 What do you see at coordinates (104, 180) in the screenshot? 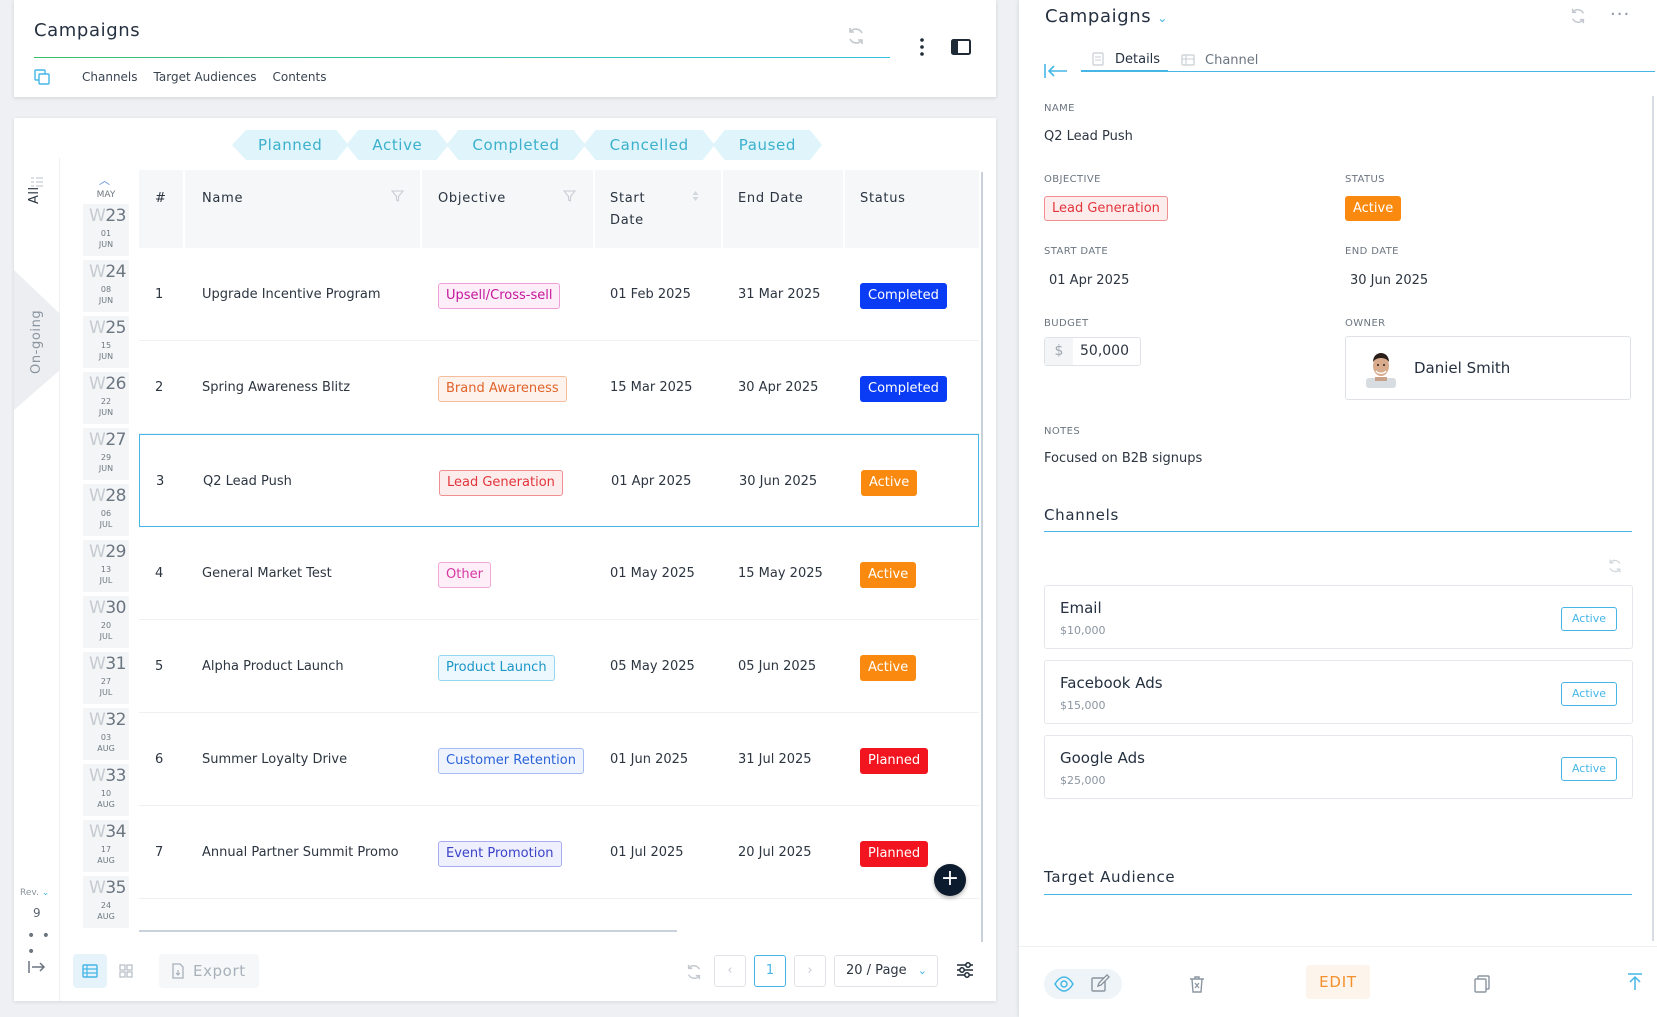
I see `chevron-up-icon: ︿` at bounding box center [104, 180].